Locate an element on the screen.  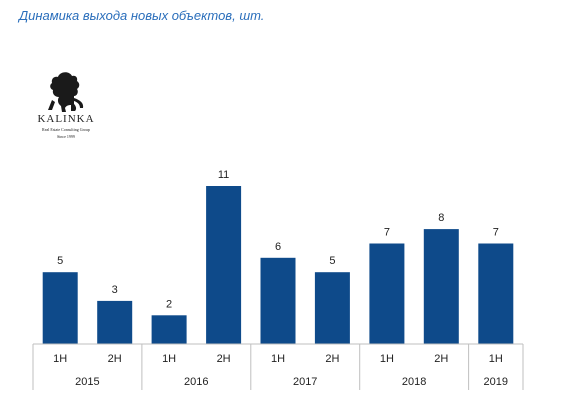
logo-name: KALINKA is located at coordinates (66, 119).